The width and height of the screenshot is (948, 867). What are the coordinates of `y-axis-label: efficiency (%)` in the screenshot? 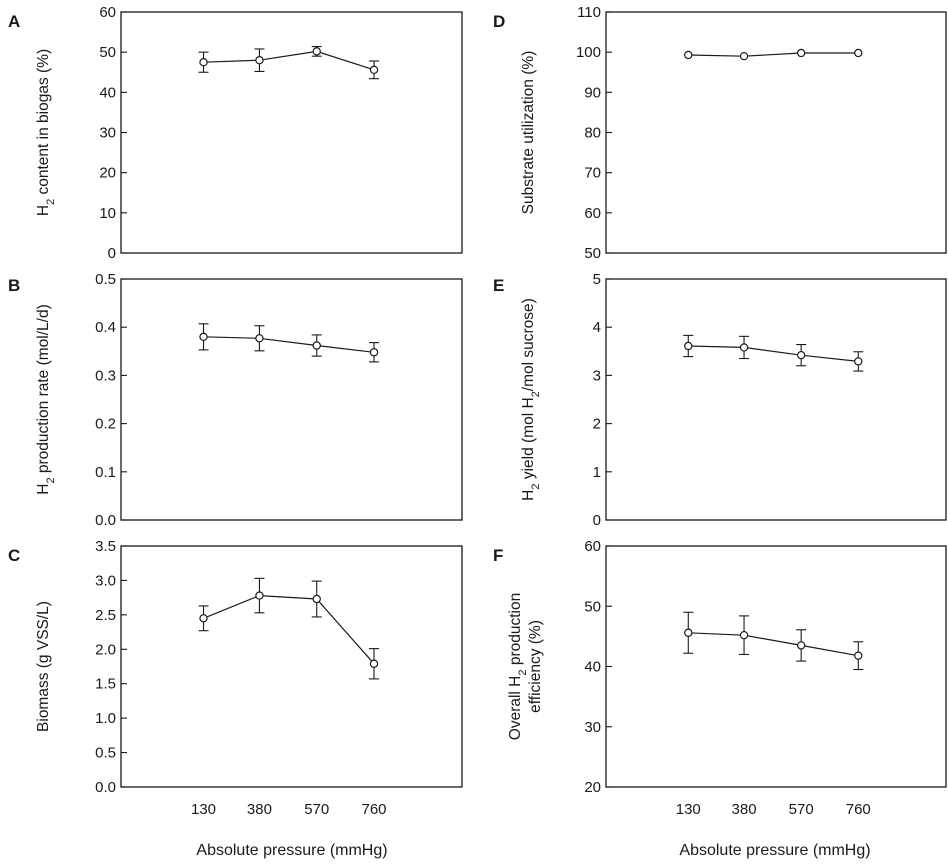 It's located at (535, 666).